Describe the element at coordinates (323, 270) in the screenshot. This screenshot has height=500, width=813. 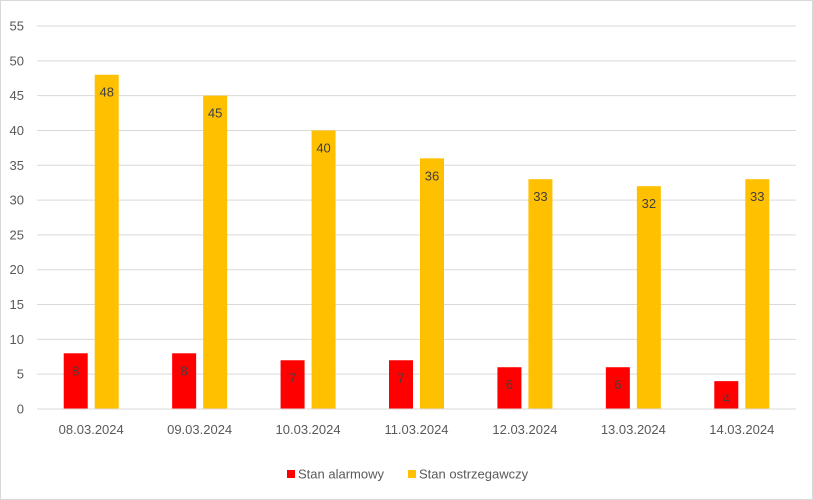
I see `bar-stan-ostrzegawczy-10-03-2024` at that location.